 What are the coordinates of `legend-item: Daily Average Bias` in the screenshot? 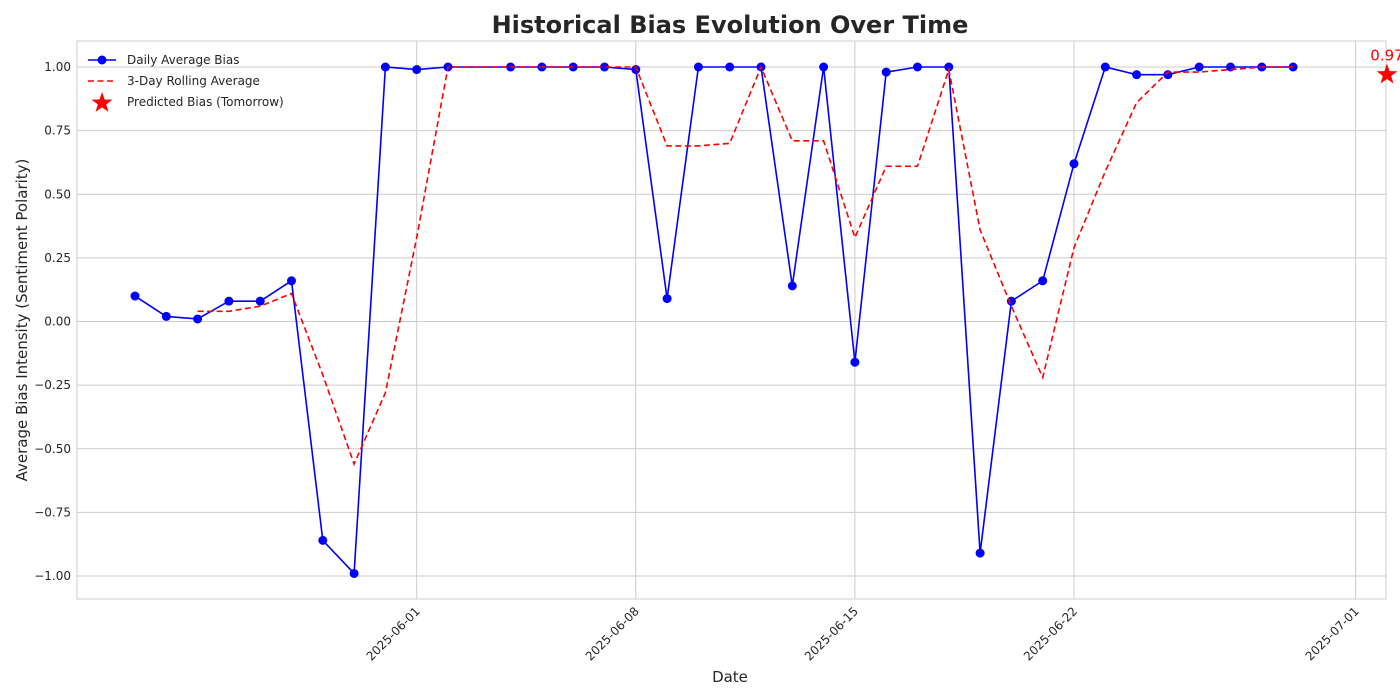 It's located at (163, 60).